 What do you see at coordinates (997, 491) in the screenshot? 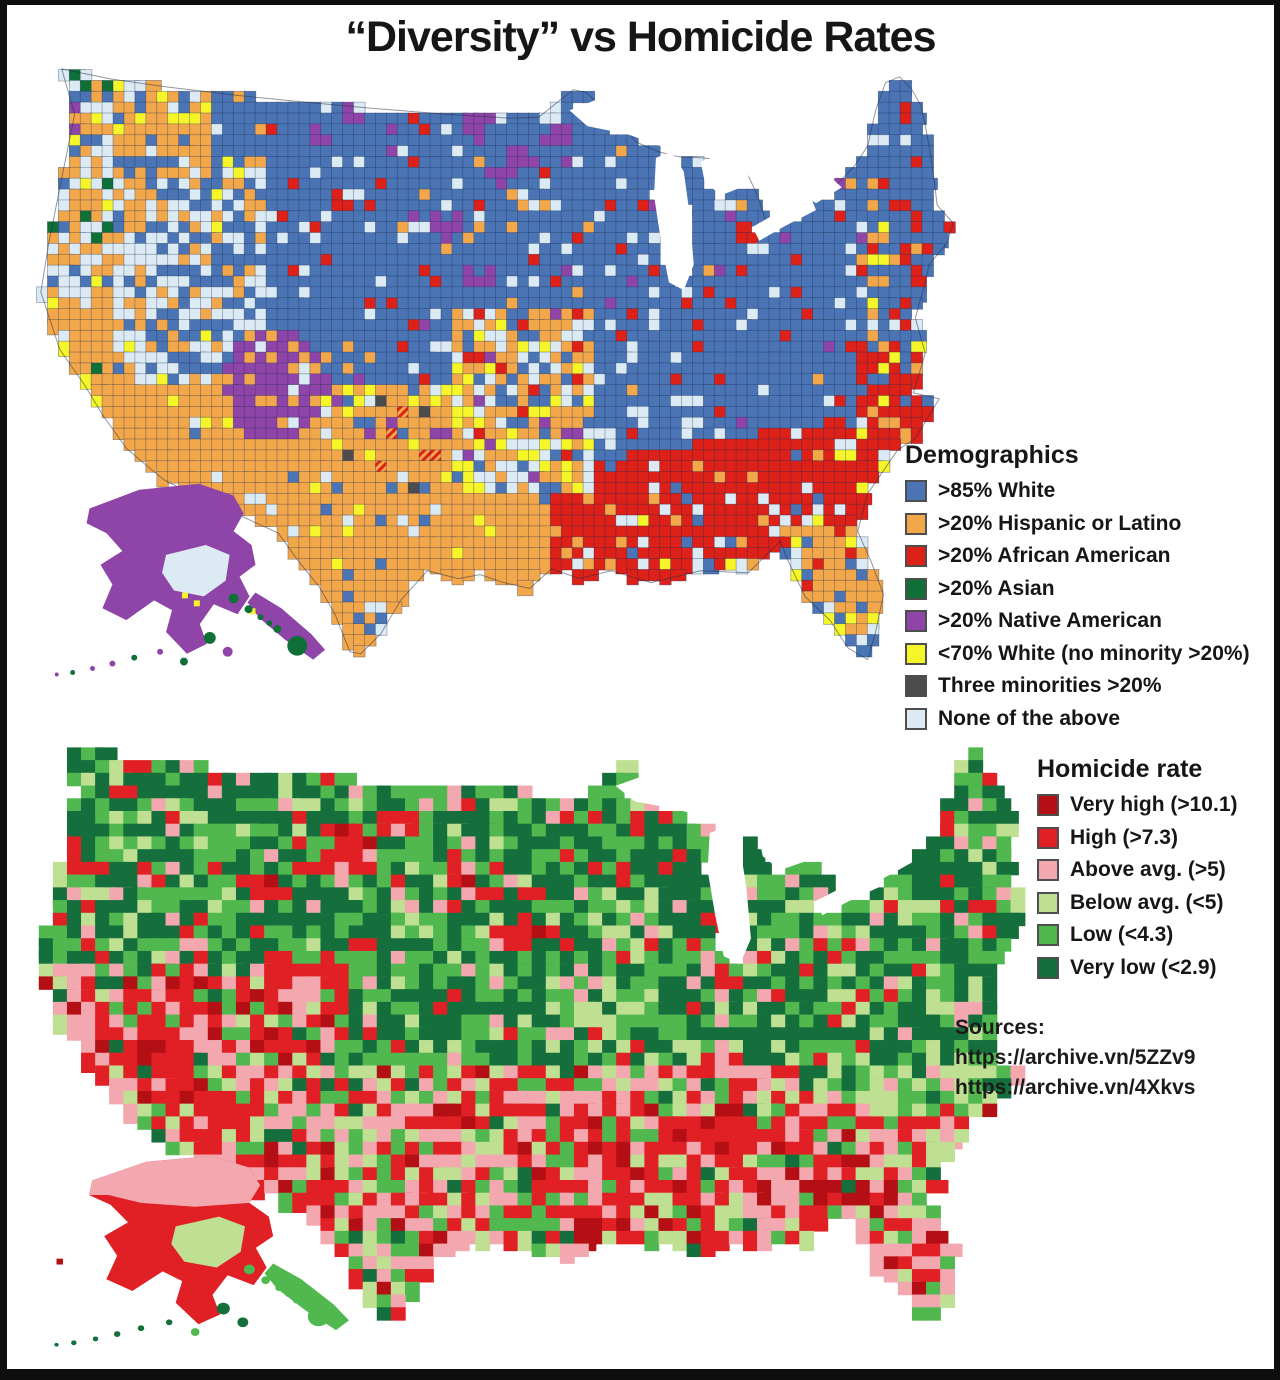
I see `legend-label: >85% White` at bounding box center [997, 491].